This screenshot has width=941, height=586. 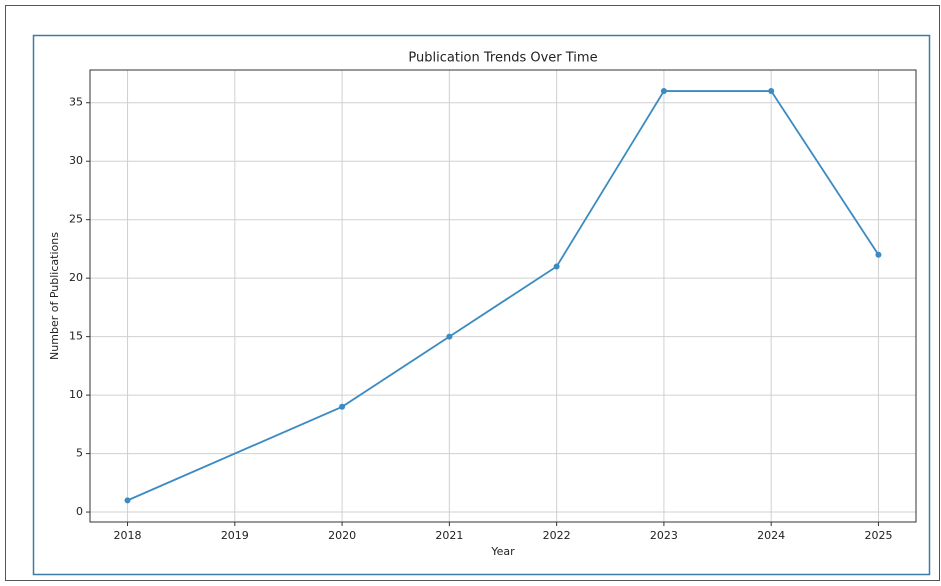 What do you see at coordinates (502, 551) in the screenshot?
I see `x-axis-label: Year` at bounding box center [502, 551].